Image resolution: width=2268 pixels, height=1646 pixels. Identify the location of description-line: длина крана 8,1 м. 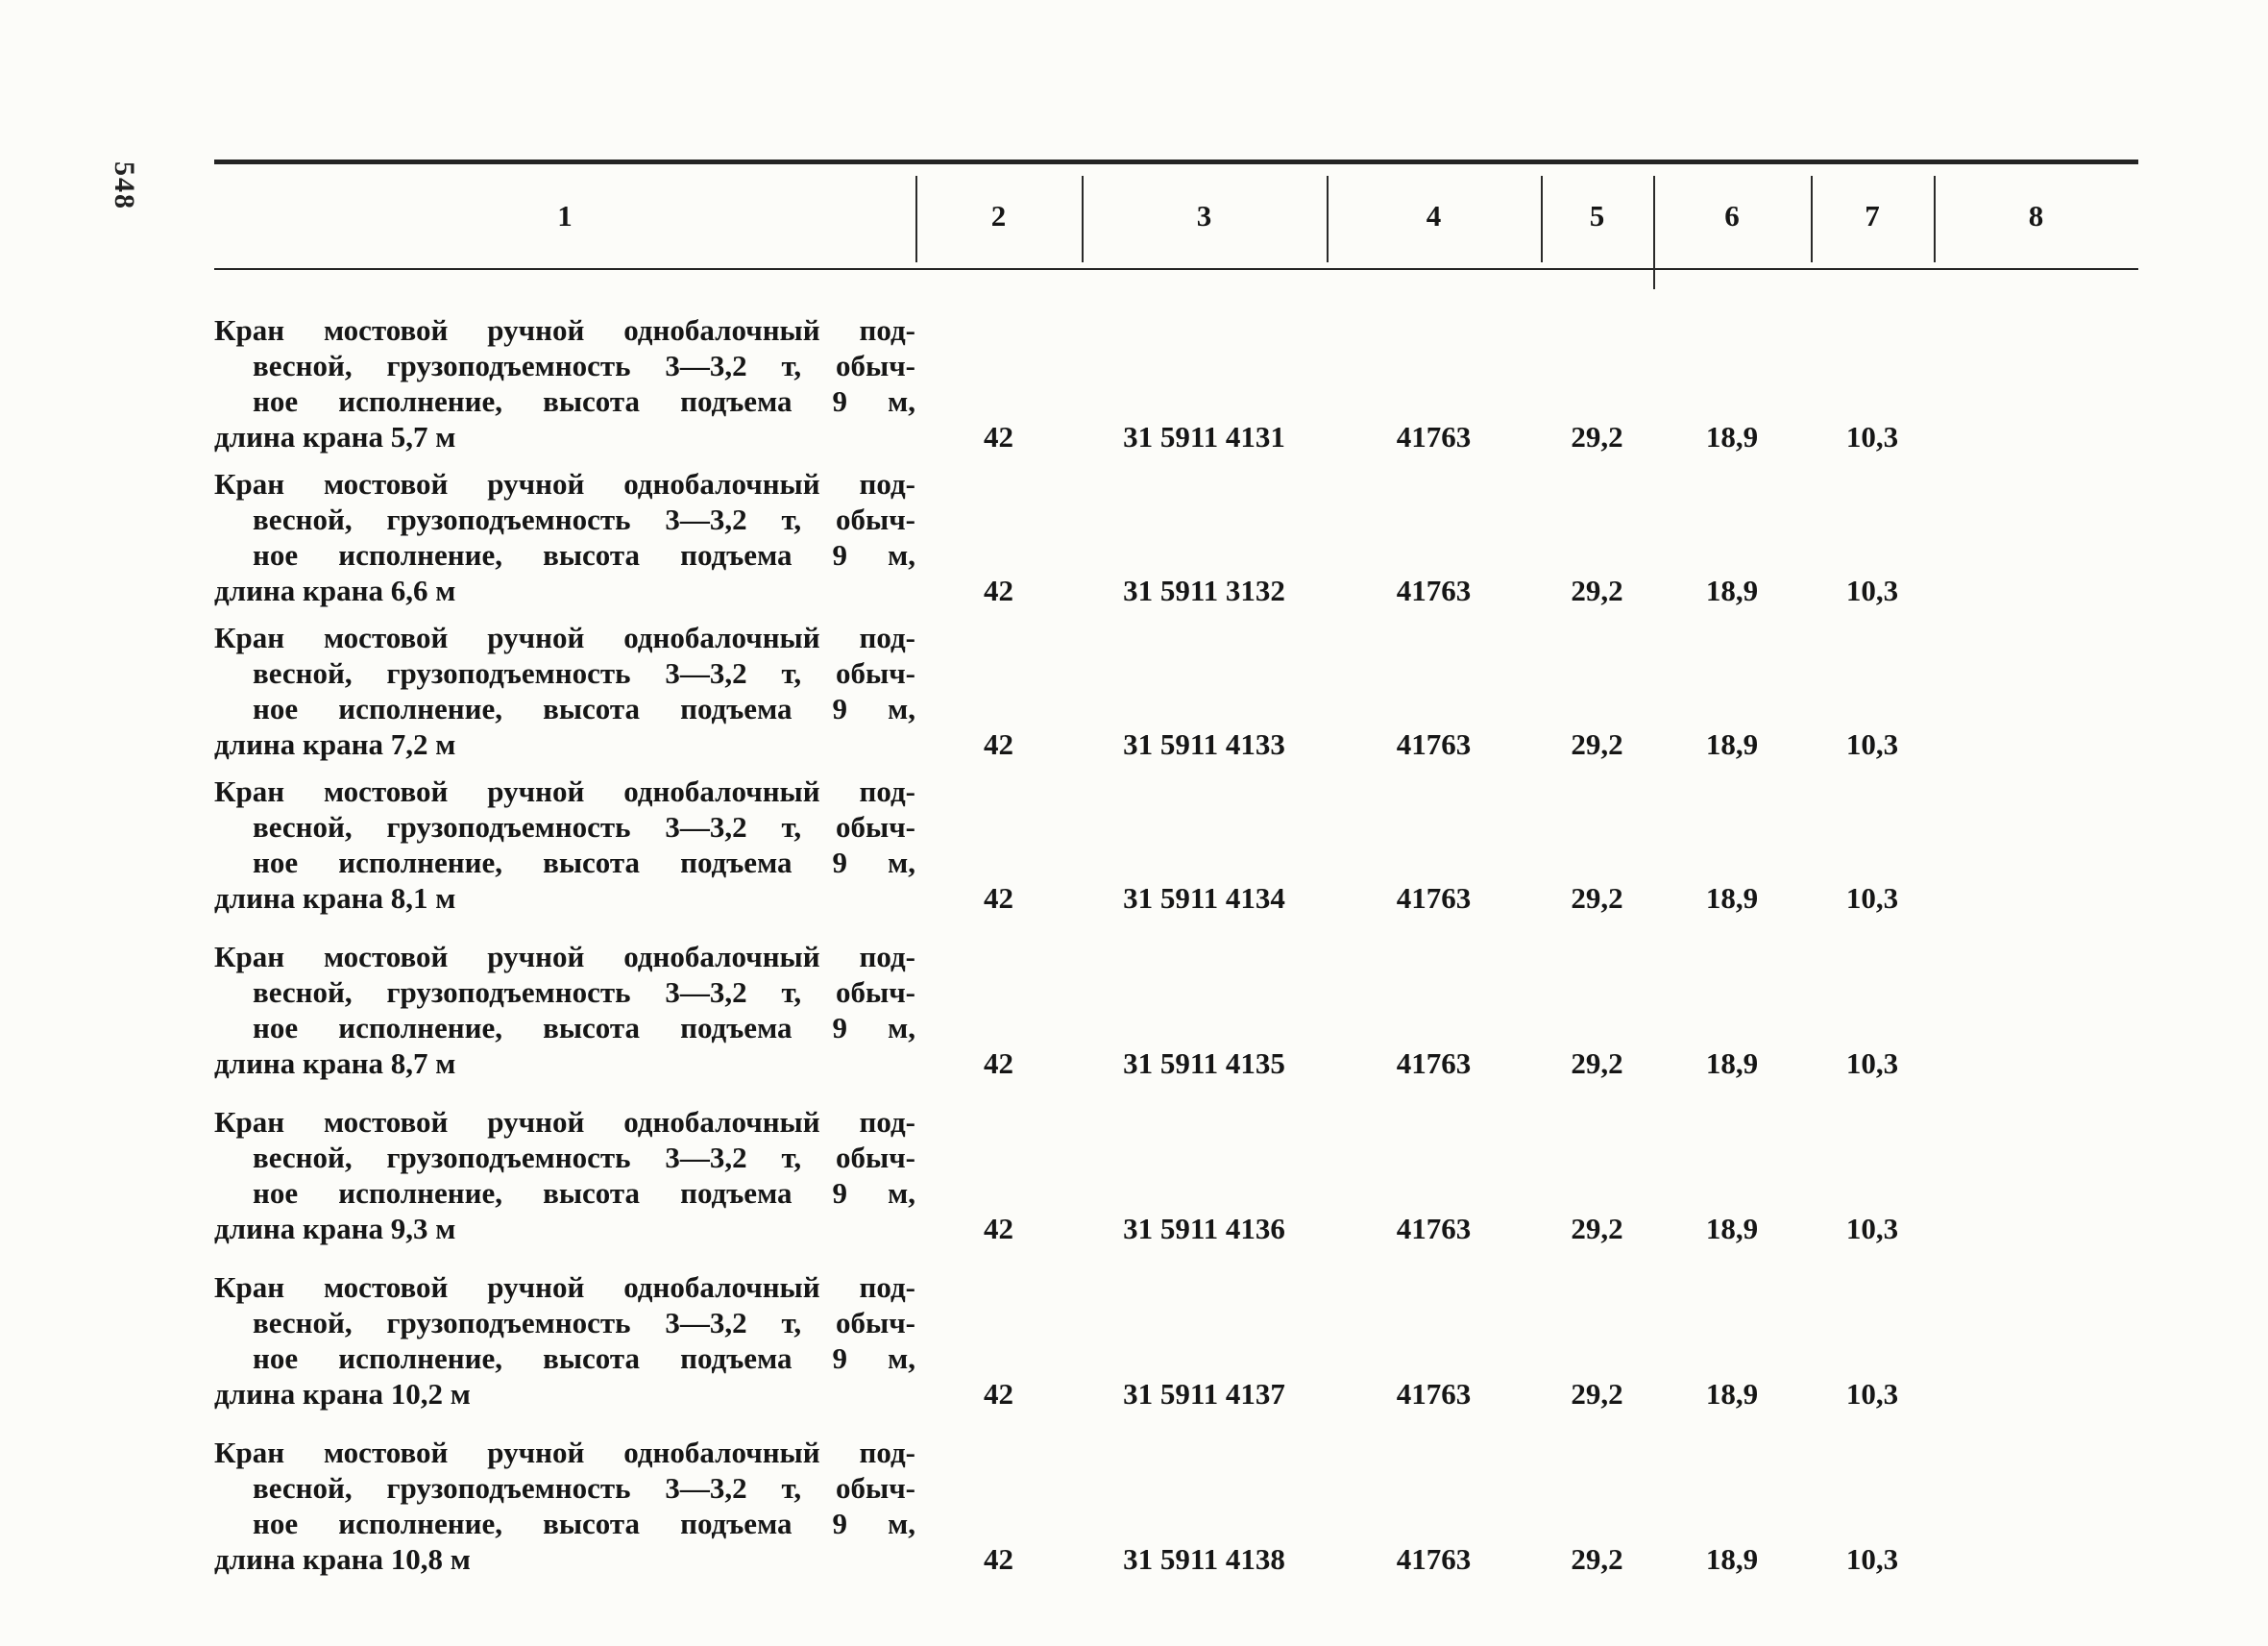
(335, 898).